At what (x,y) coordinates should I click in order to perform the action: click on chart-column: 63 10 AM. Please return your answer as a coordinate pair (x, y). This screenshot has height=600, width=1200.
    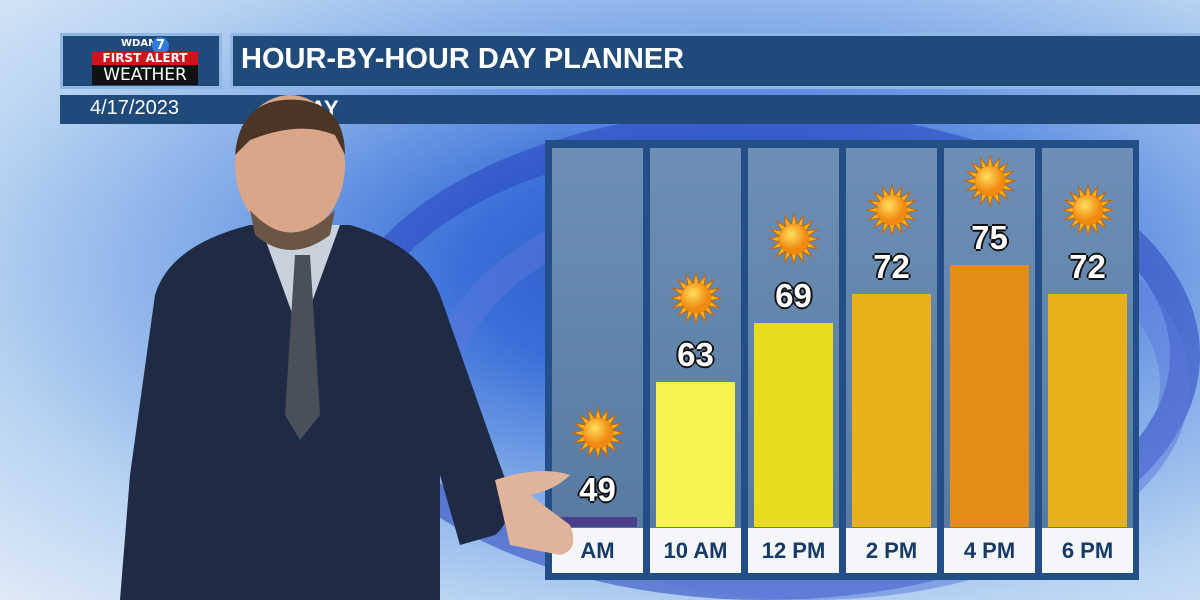
    Looking at the image, I should click on (695, 360).